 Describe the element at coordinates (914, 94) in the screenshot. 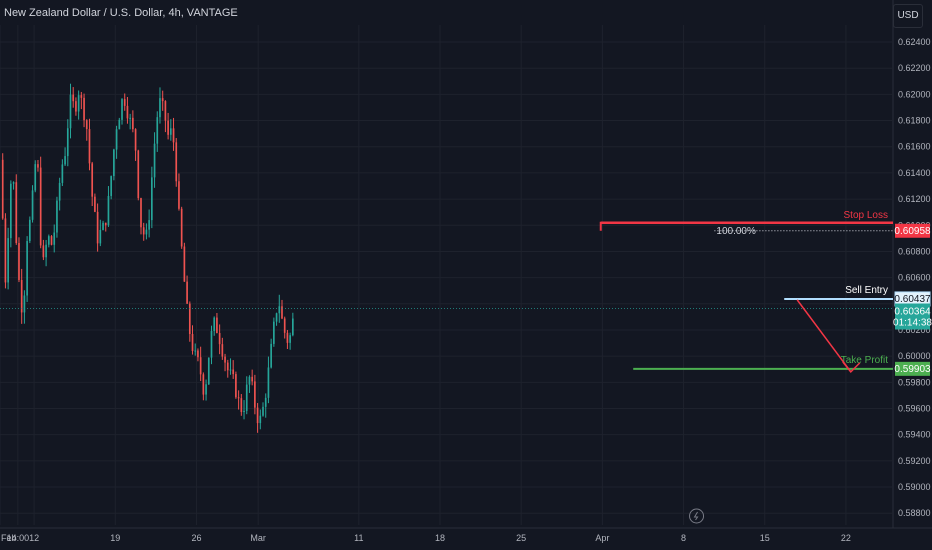

I see `y-tick-label: 0.62000` at that location.